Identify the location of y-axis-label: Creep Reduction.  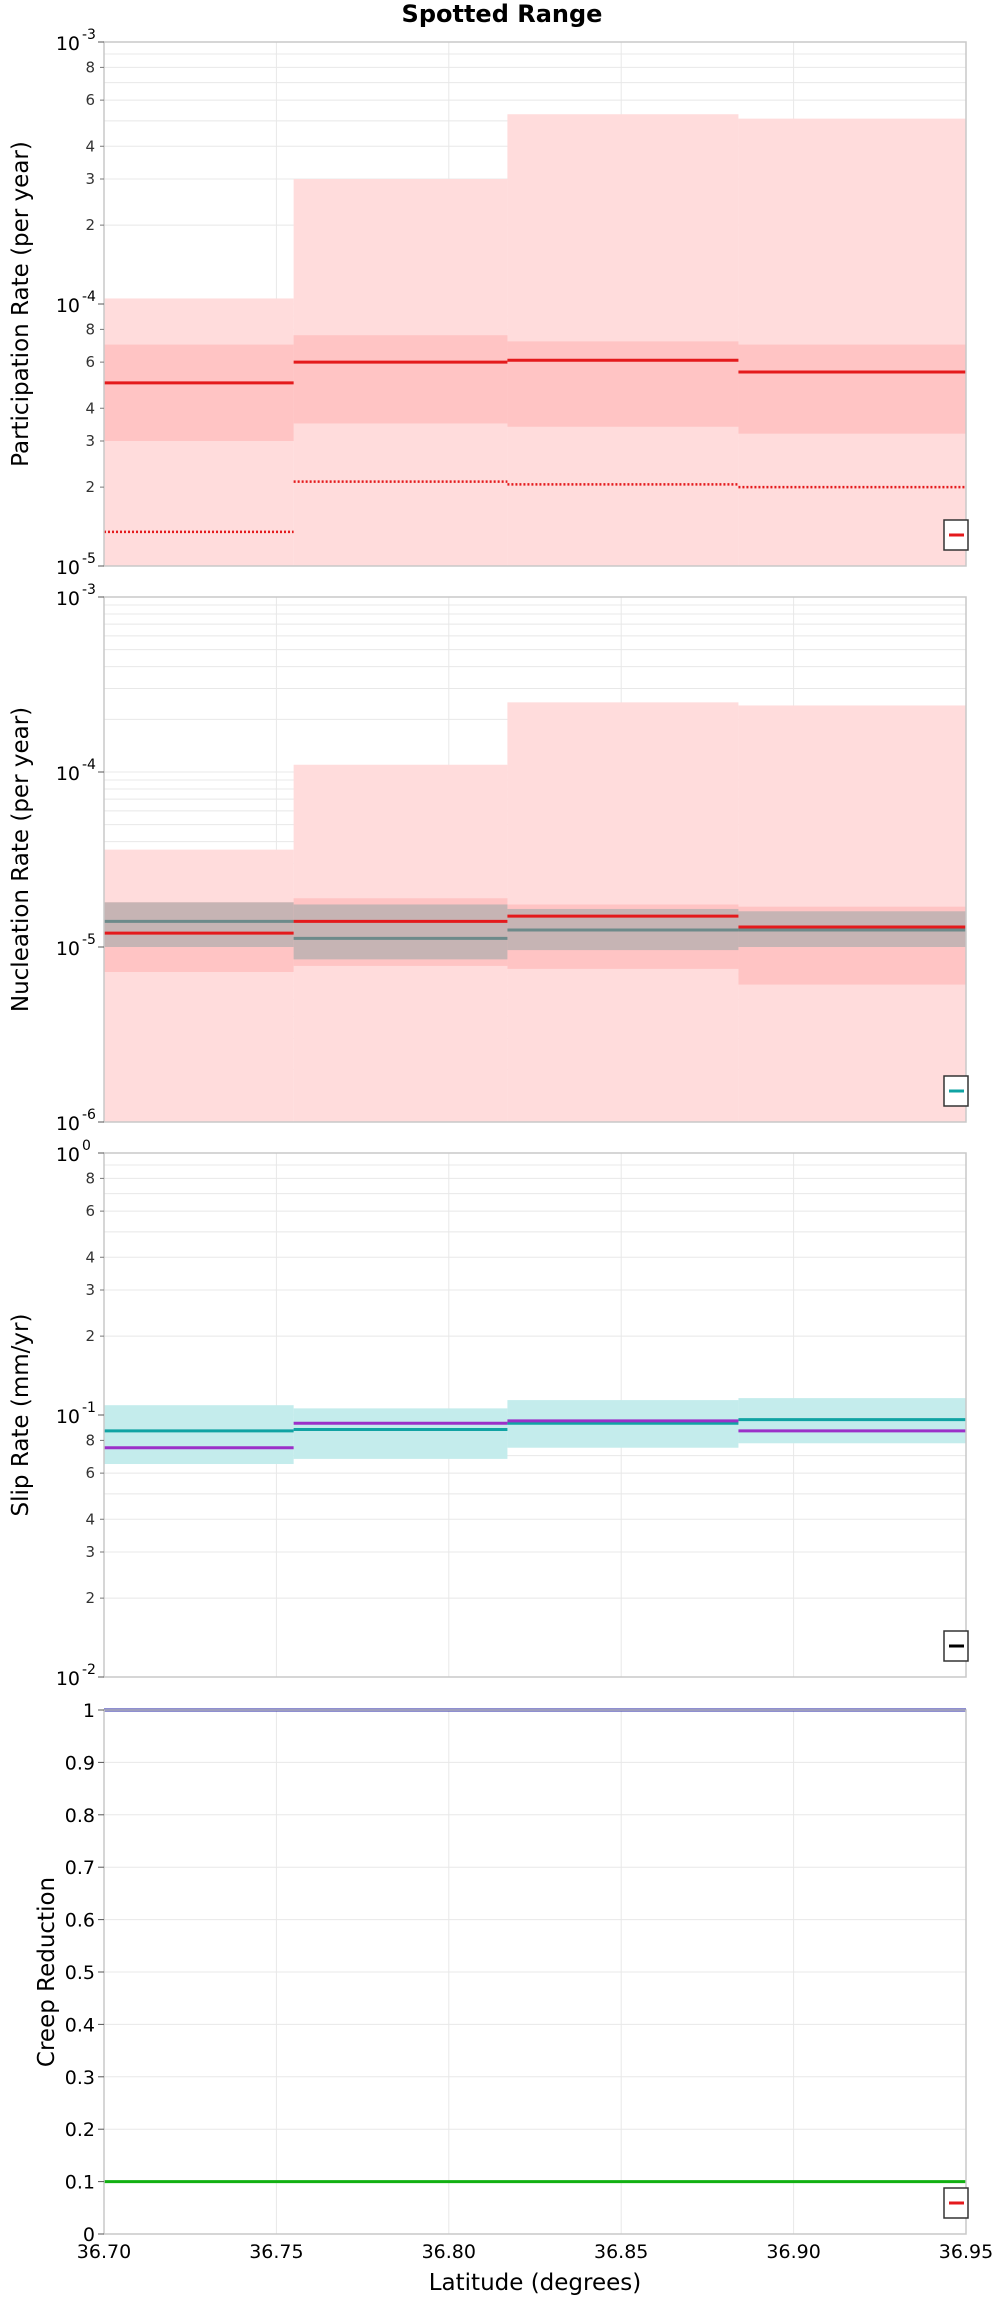
(47, 1972).